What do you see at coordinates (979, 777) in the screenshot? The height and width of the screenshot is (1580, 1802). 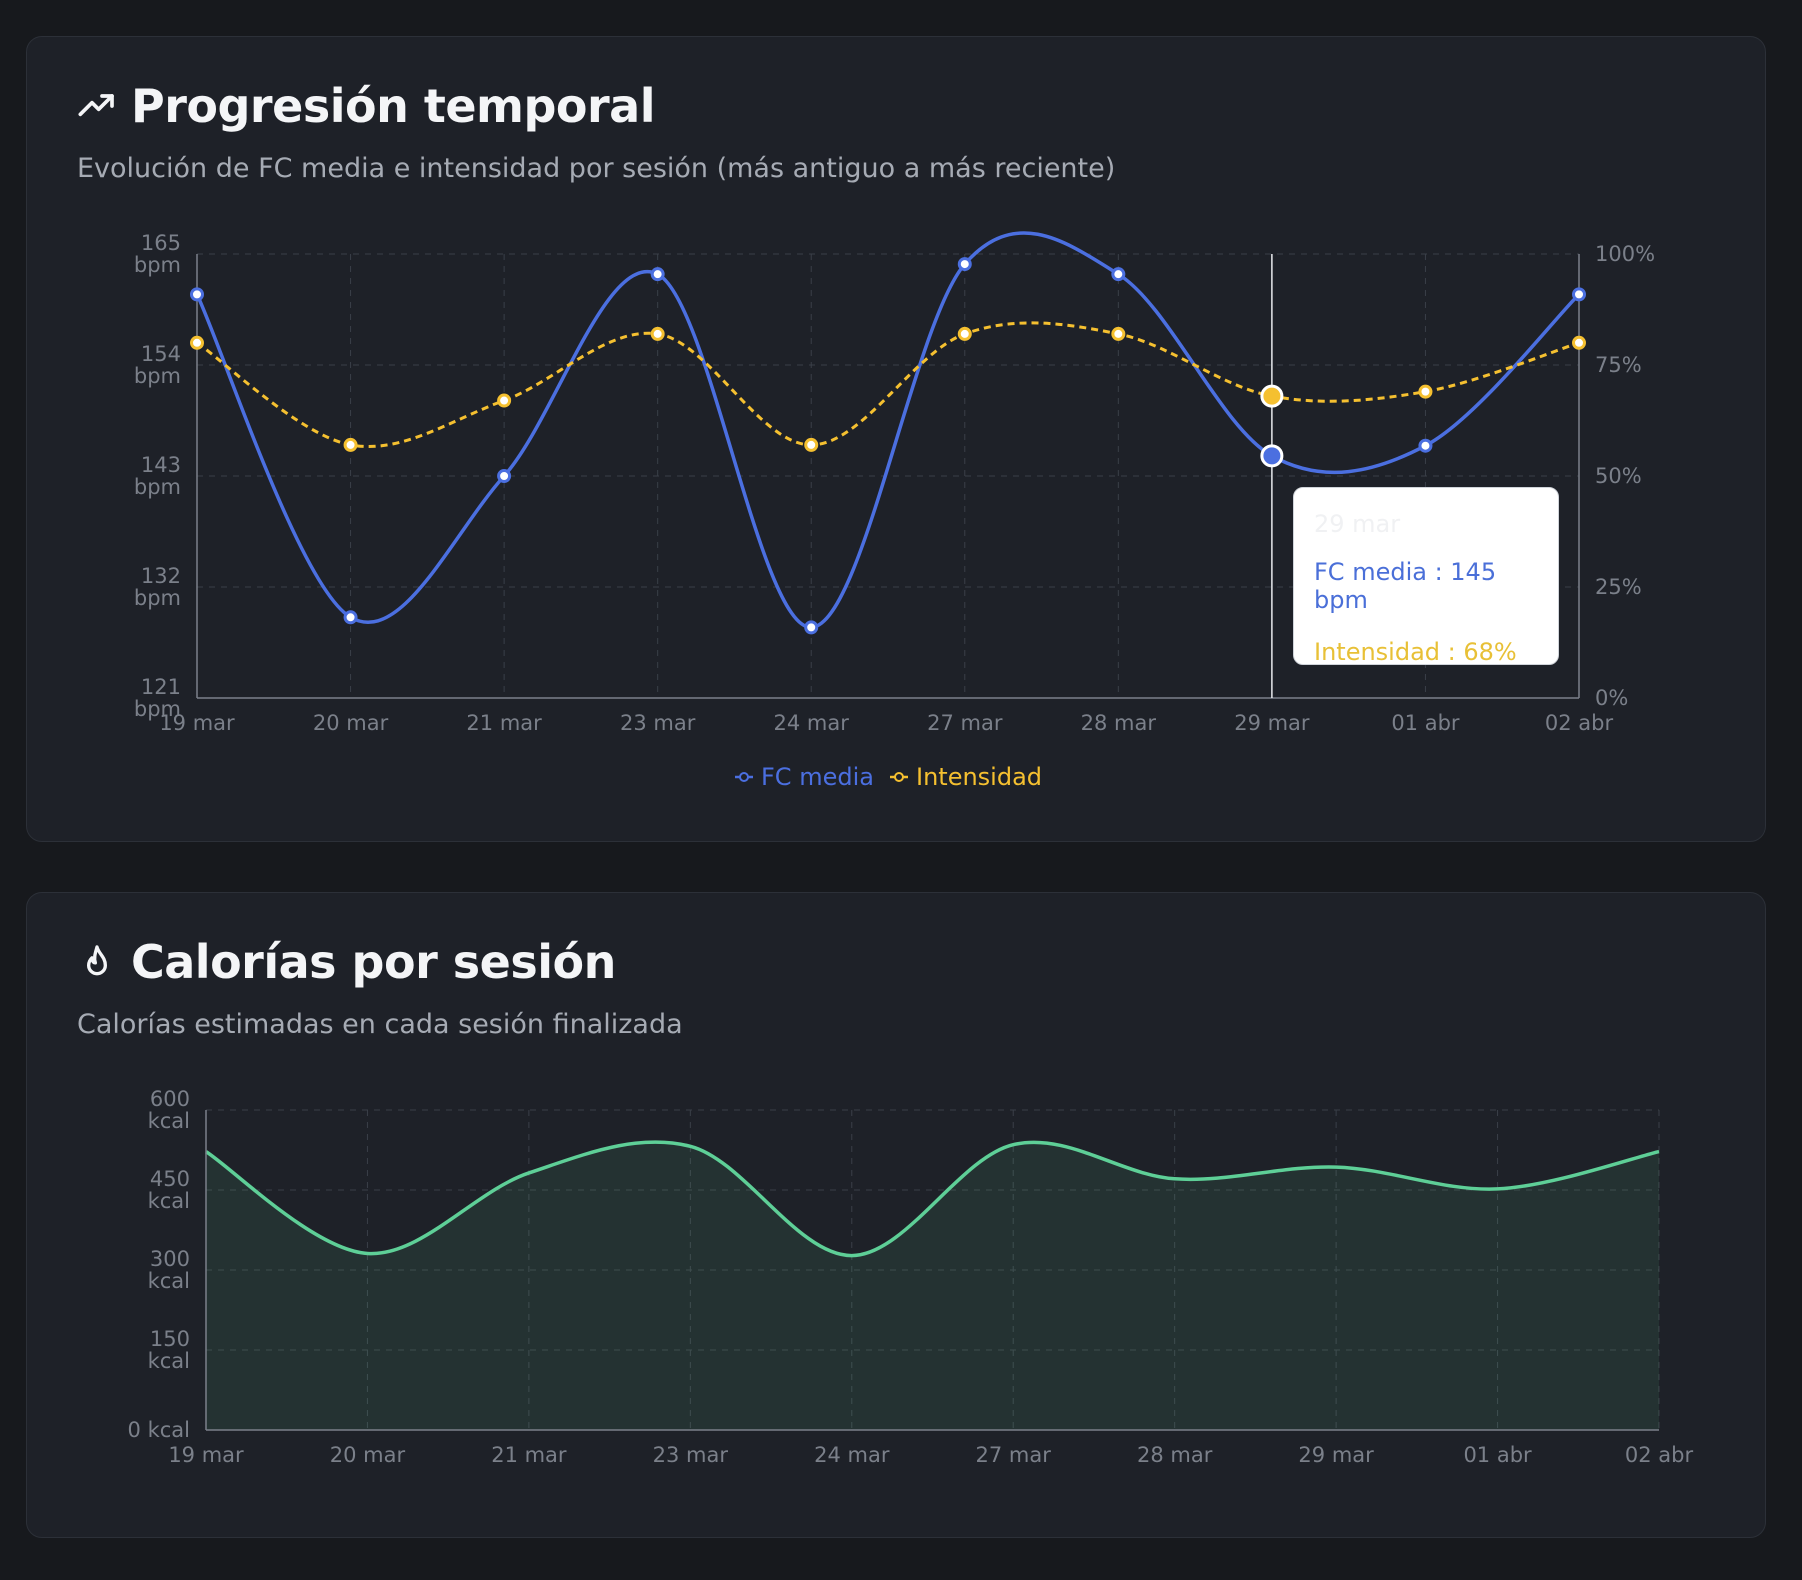 I see `legend-intensity: Intensidad` at bounding box center [979, 777].